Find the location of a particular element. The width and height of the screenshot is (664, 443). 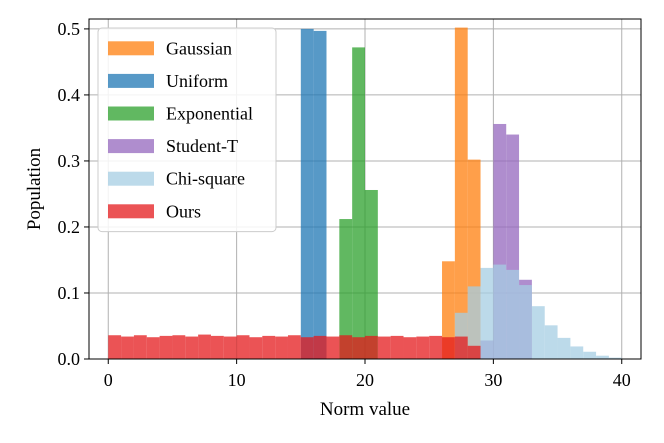

x-tick-label: 10 is located at coordinates (237, 380).